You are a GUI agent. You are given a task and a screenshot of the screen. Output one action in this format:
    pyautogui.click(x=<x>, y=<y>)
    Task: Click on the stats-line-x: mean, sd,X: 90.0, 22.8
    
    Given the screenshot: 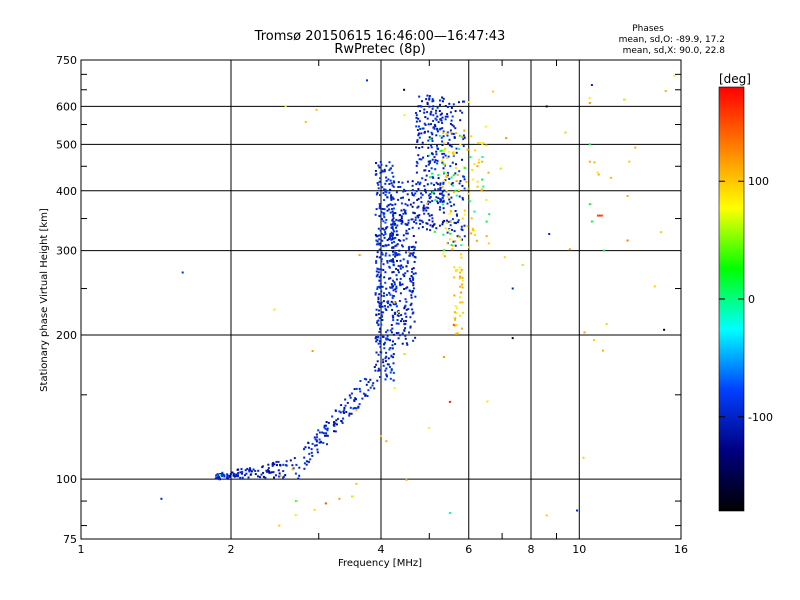 What is the action you would take?
    pyautogui.click(x=674, y=51)
    